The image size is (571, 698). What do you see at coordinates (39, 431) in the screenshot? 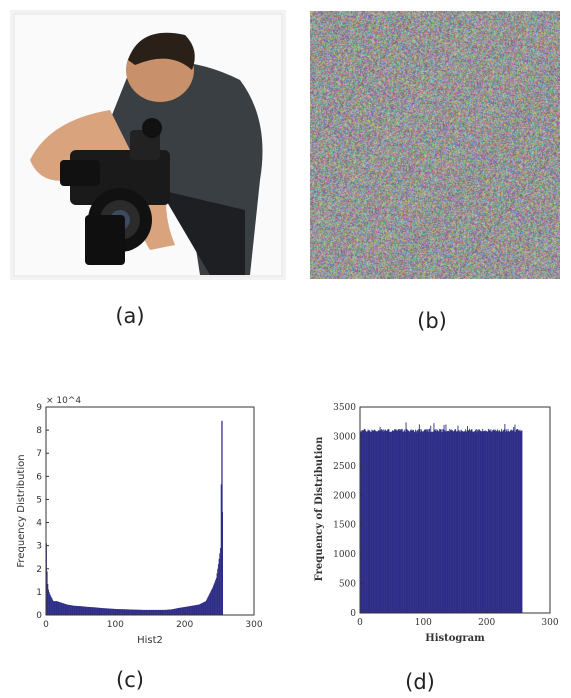
I see `y-tick-label: 8` at bounding box center [39, 431].